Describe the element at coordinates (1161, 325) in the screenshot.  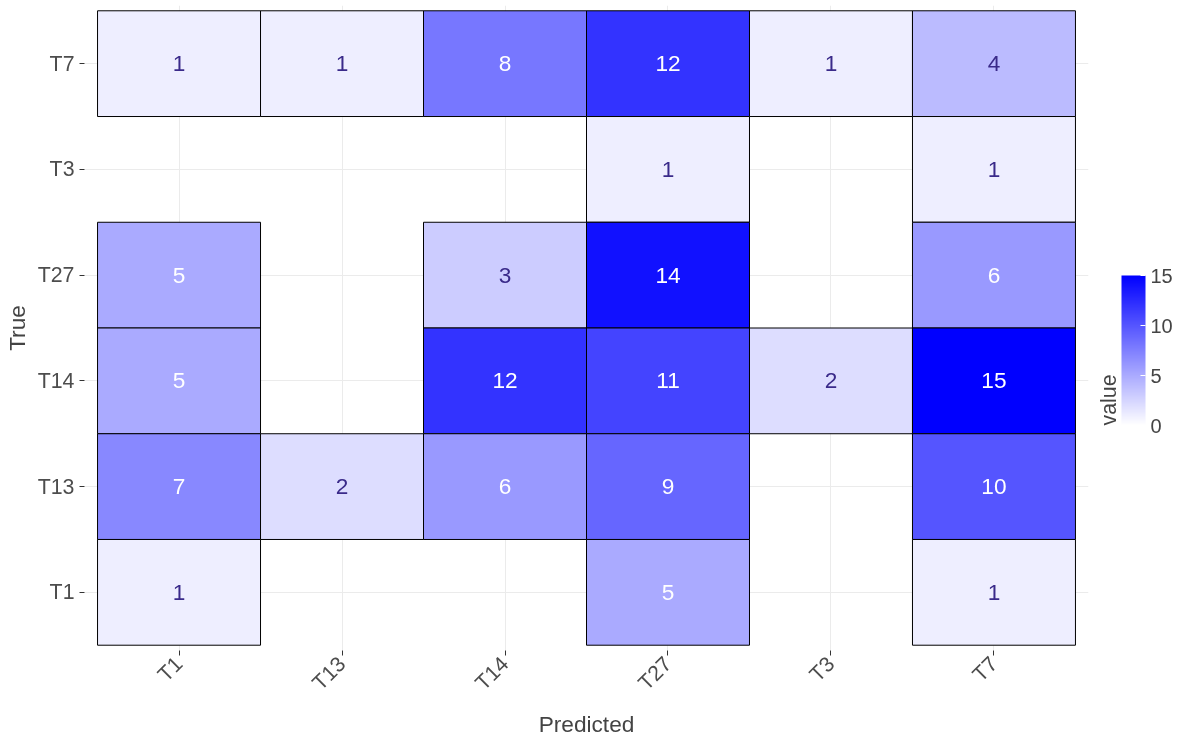
I see `color-bar-label: 10` at that location.